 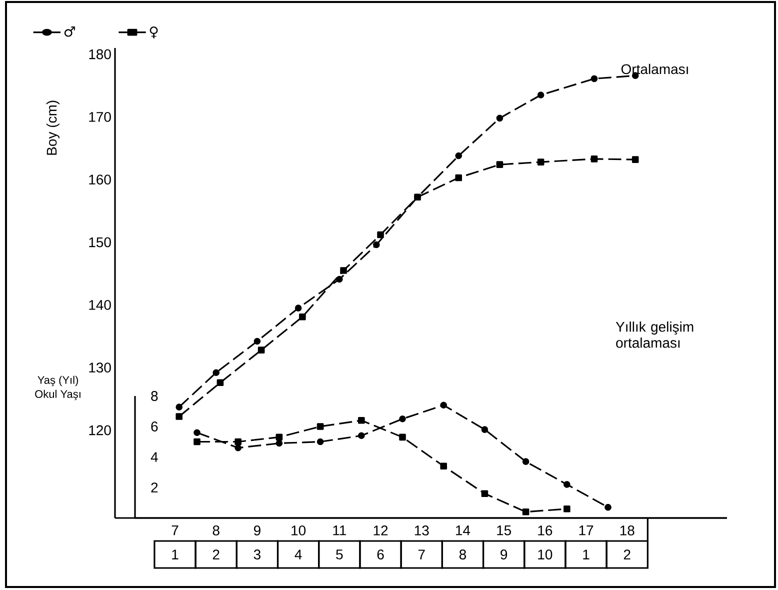 I want to click on x-tick-label: 15, so click(x=504, y=531).